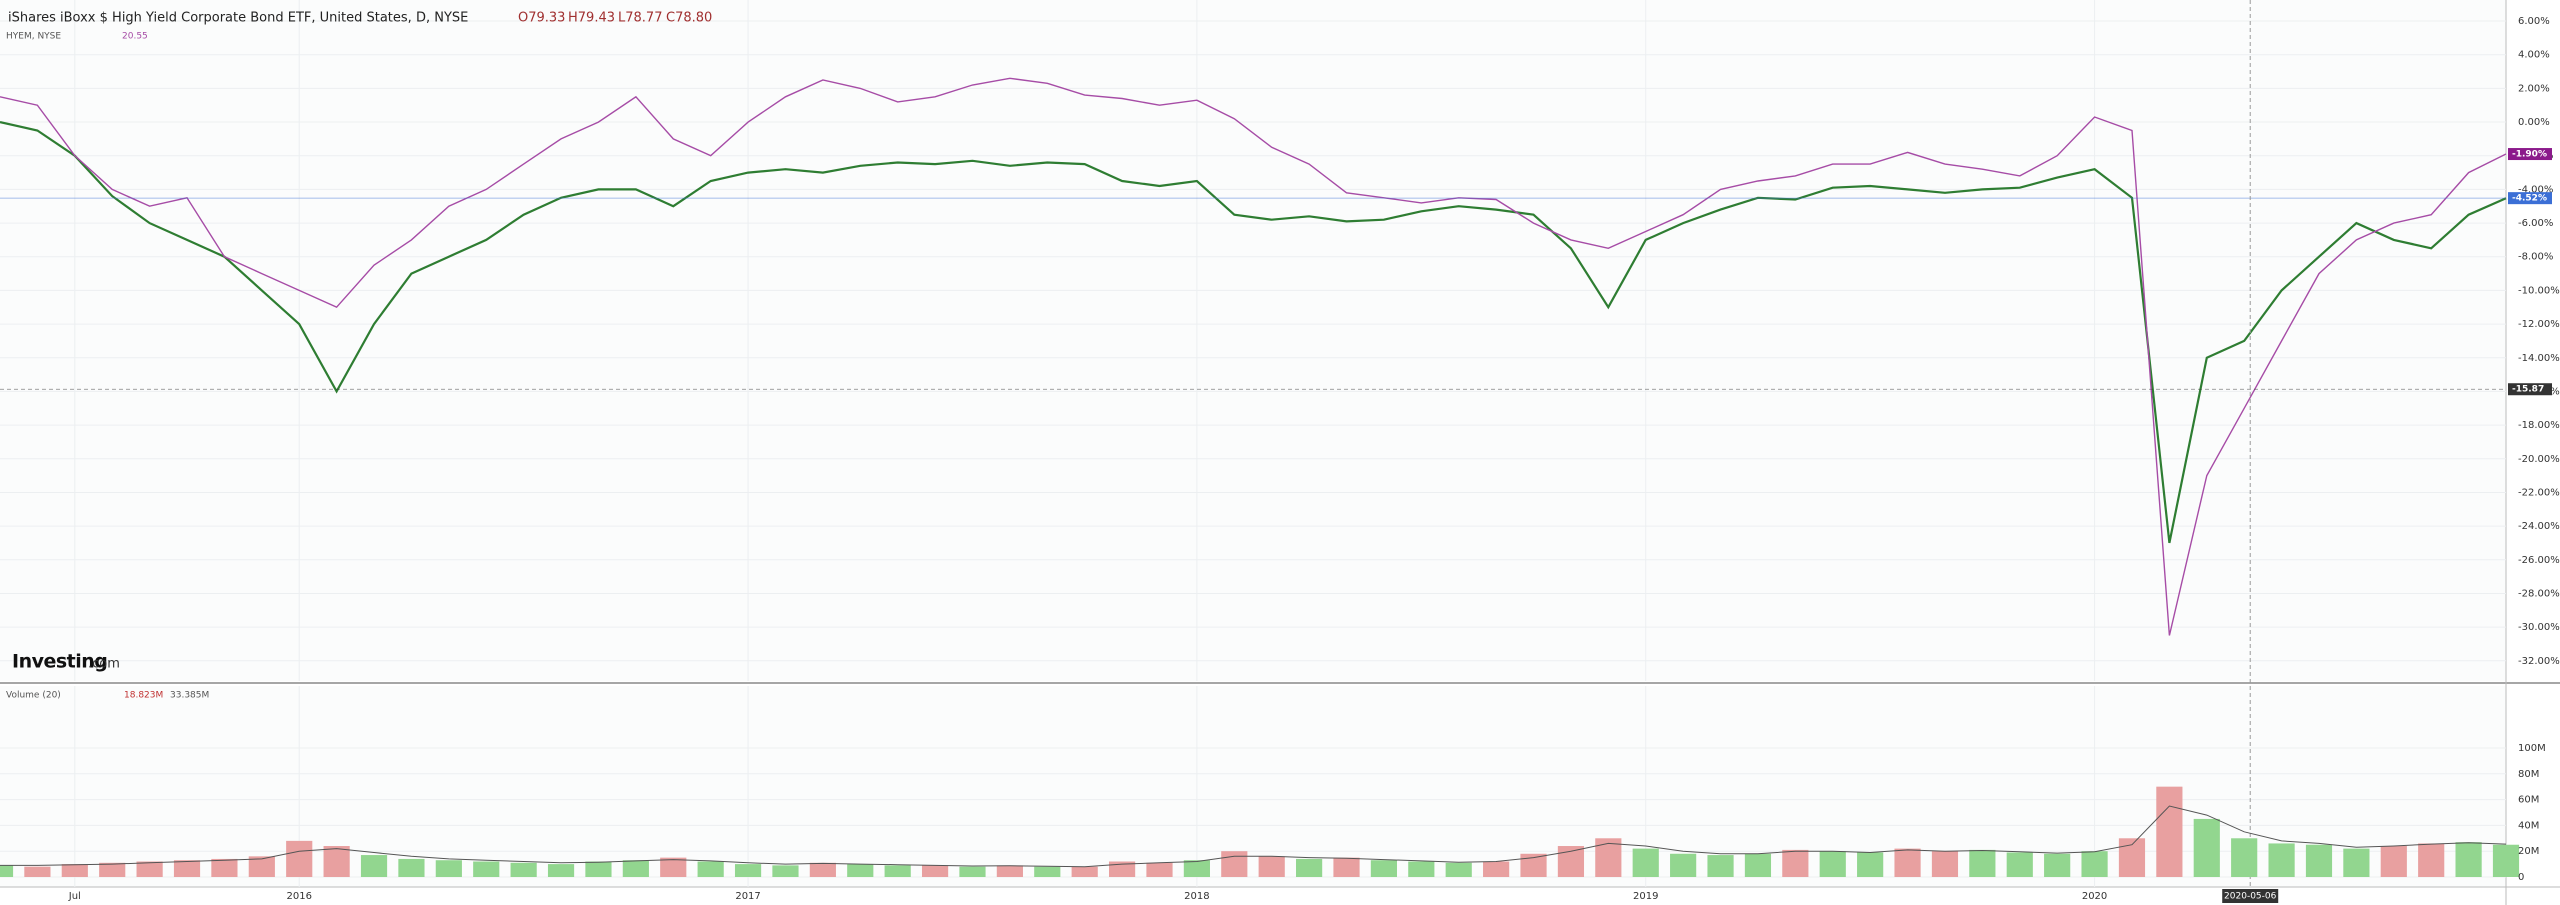 The image size is (2560, 905). Describe the element at coordinates (59, 662) in the screenshot. I see `brand: Investing` at that location.